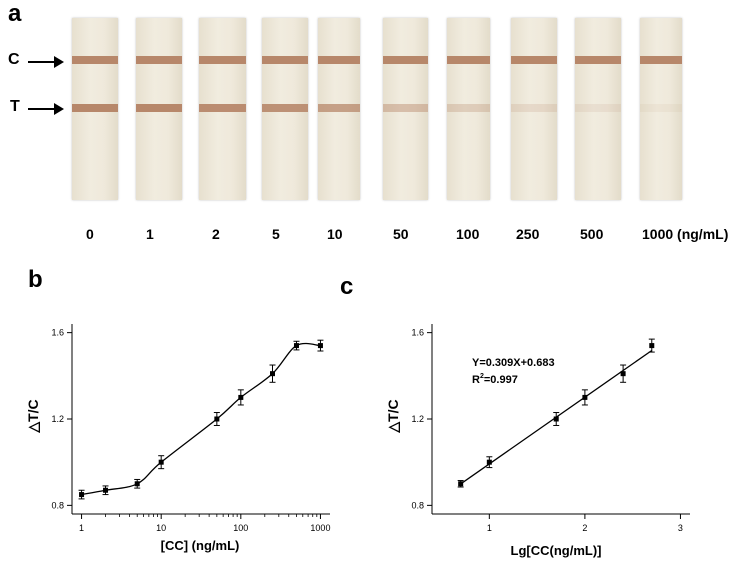  I want to click on concentration-label: 250, so click(528, 234).